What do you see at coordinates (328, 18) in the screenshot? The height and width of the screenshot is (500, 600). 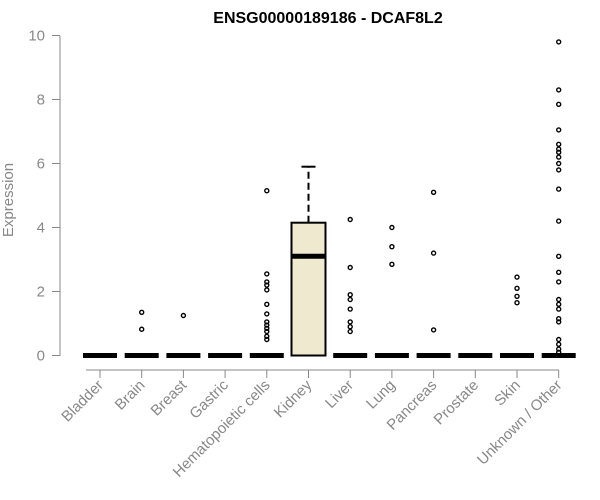 I see `chart-title: ENSG00000189186 - DCAF8L2` at bounding box center [328, 18].